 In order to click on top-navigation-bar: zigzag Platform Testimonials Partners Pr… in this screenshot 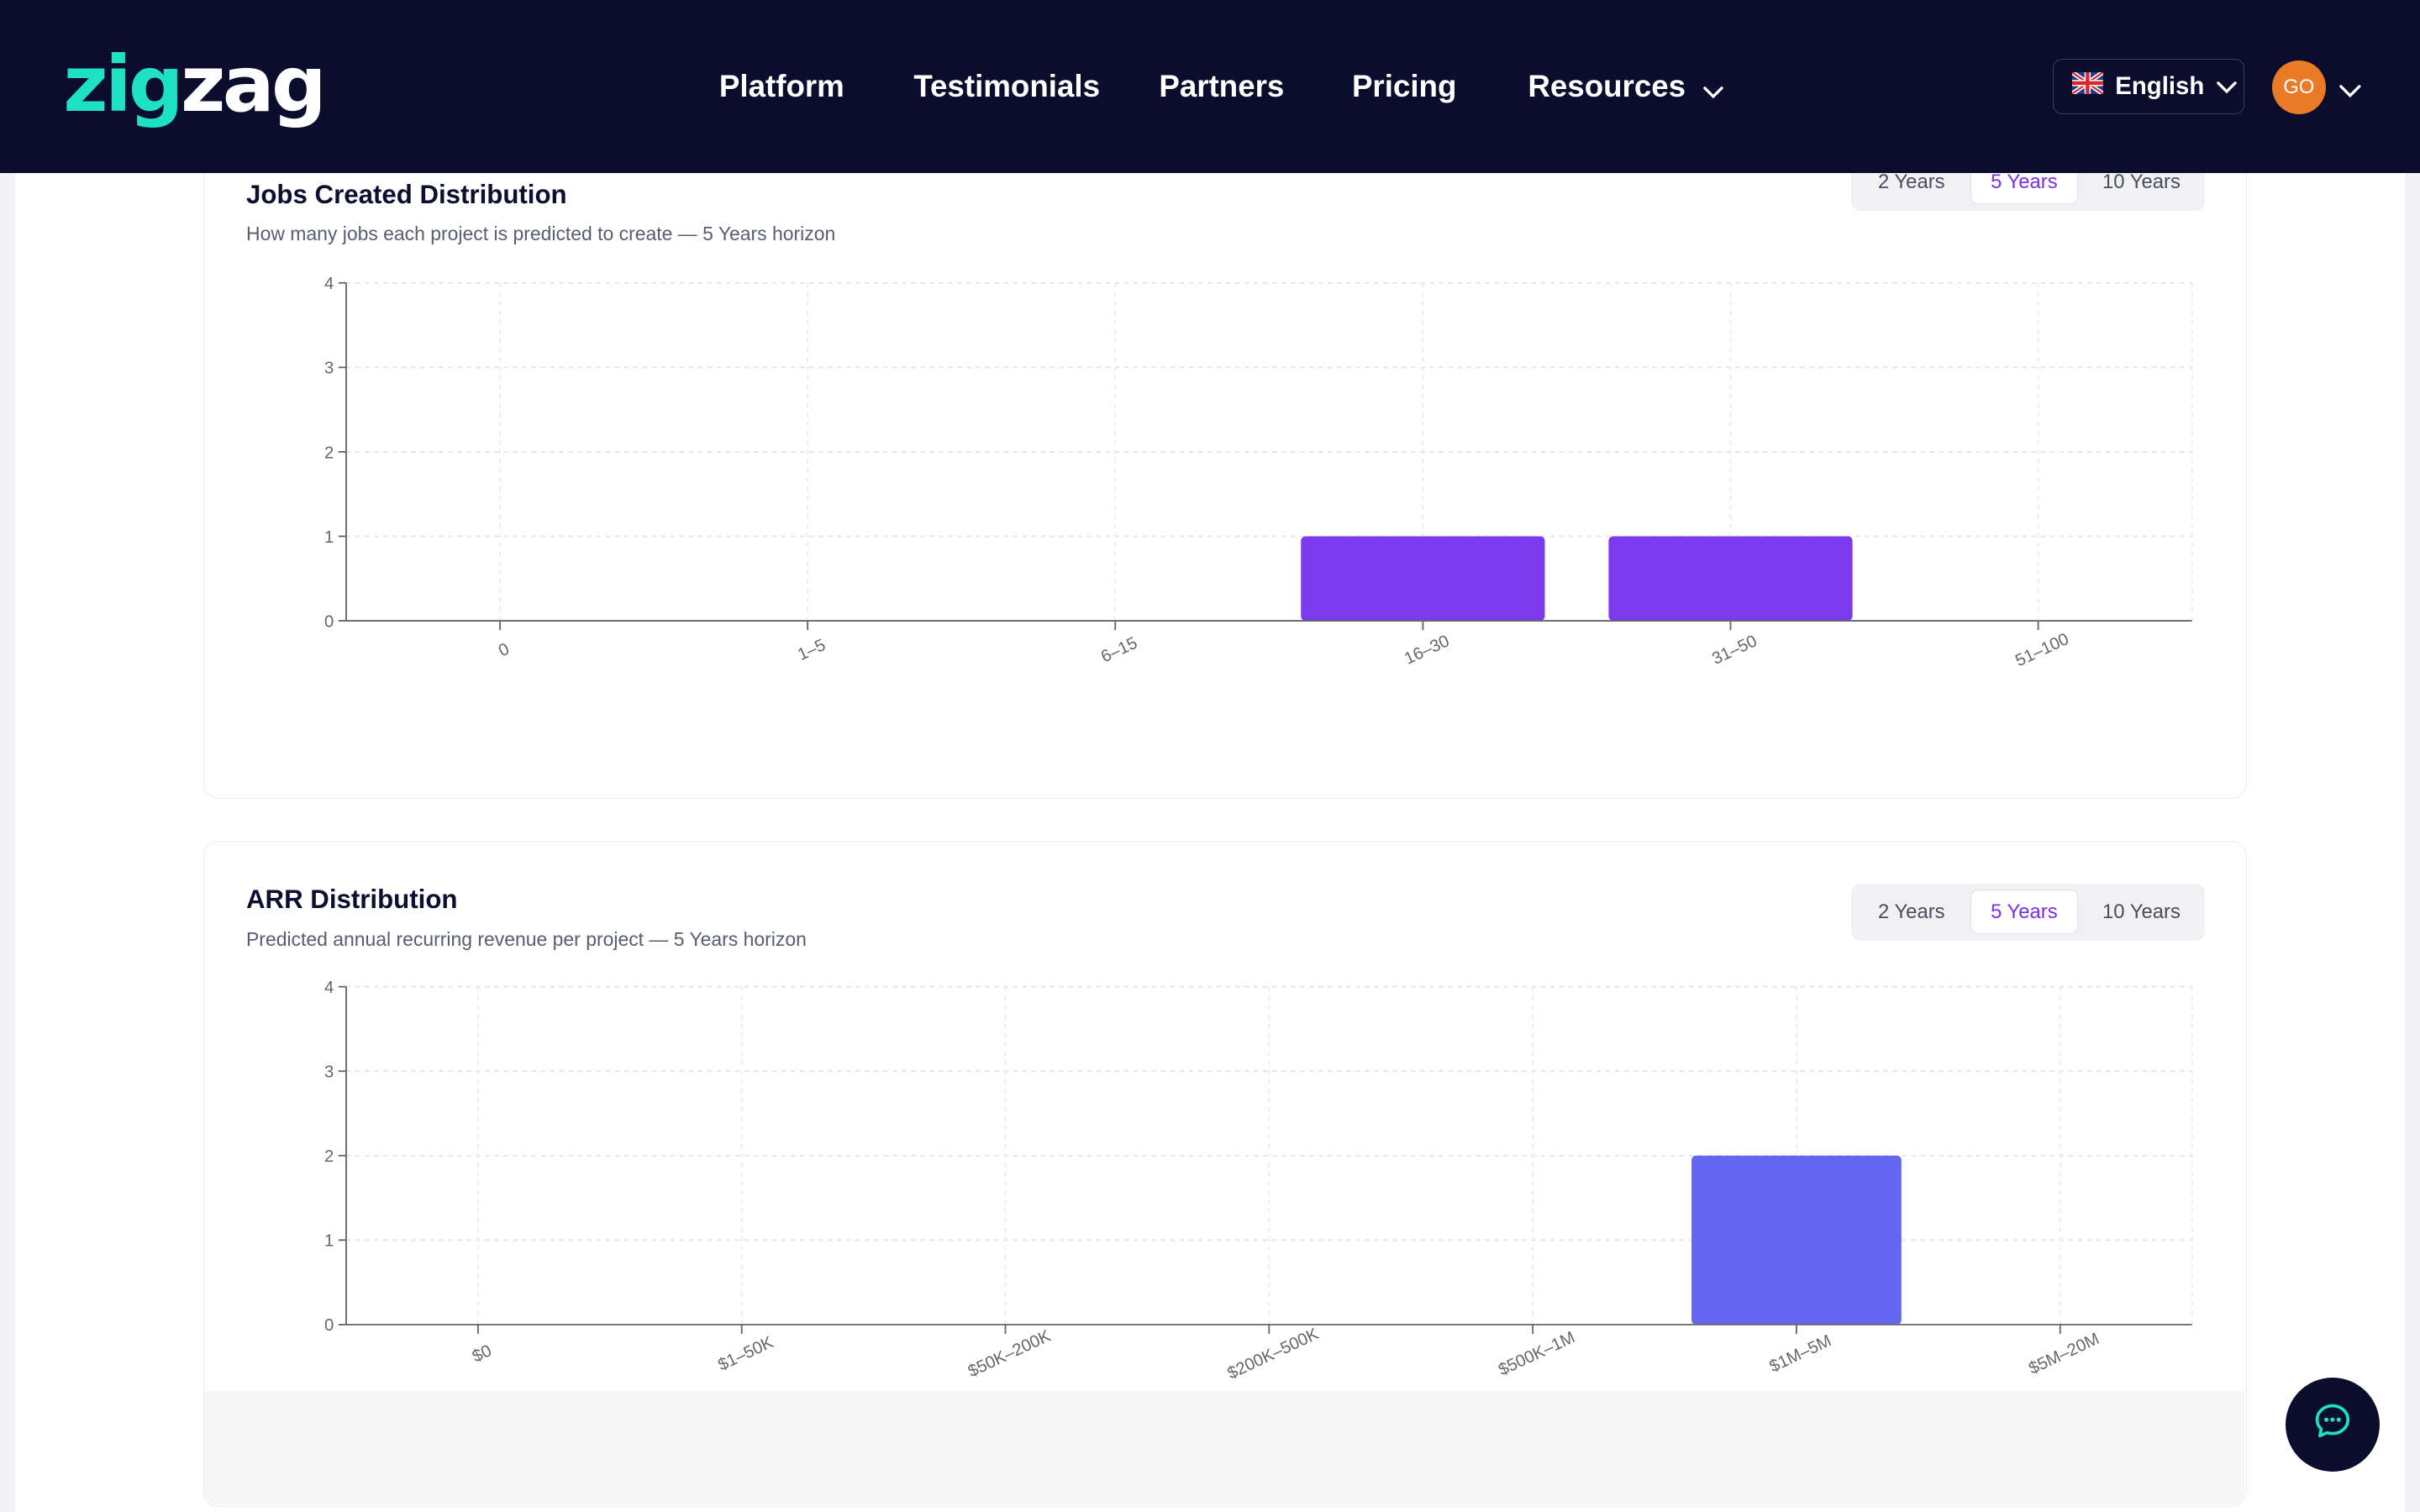, I will do `click(1210, 86)`.